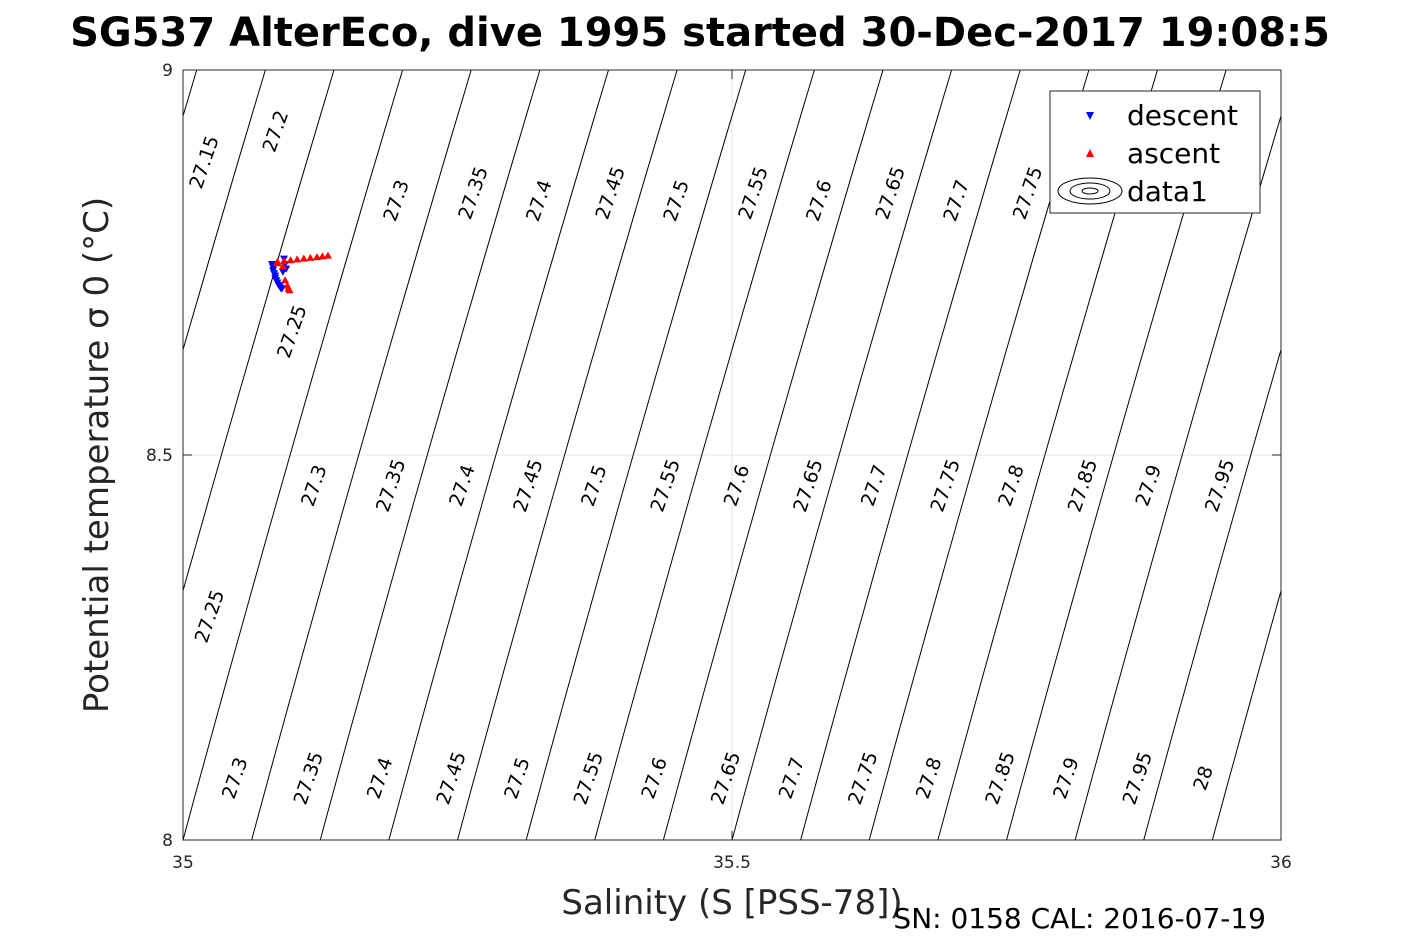  I want to click on legend-descent-label: descent, so click(1182, 115).